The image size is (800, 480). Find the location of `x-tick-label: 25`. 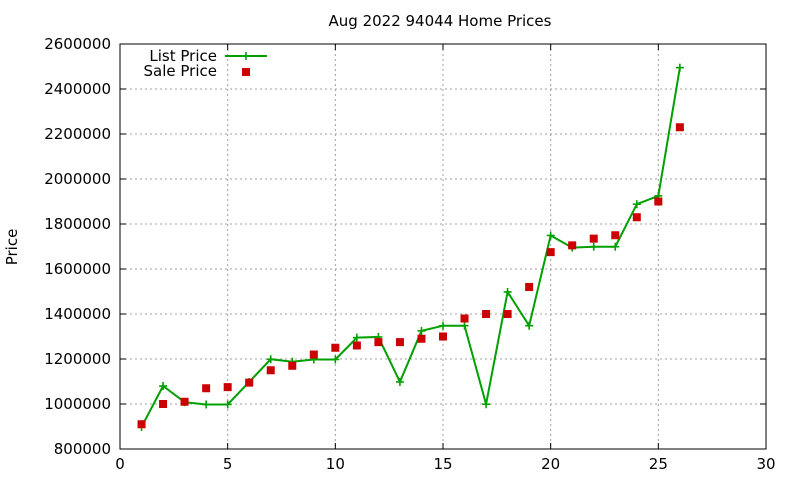

x-tick-label: 25 is located at coordinates (658, 464).